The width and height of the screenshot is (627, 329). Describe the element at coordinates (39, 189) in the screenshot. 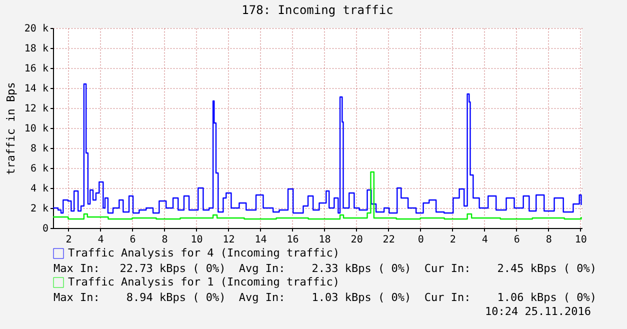

I see `y-tick-label: 4 k` at that location.